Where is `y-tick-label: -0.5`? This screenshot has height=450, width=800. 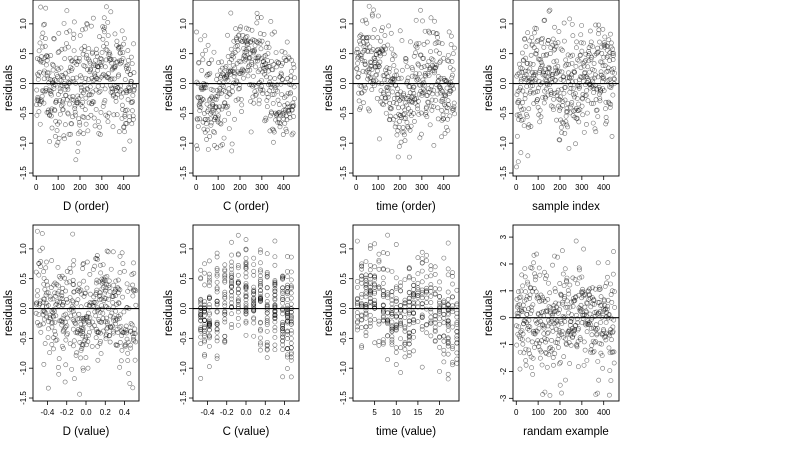
y-tick-label: -0.5 is located at coordinates (23, 338).